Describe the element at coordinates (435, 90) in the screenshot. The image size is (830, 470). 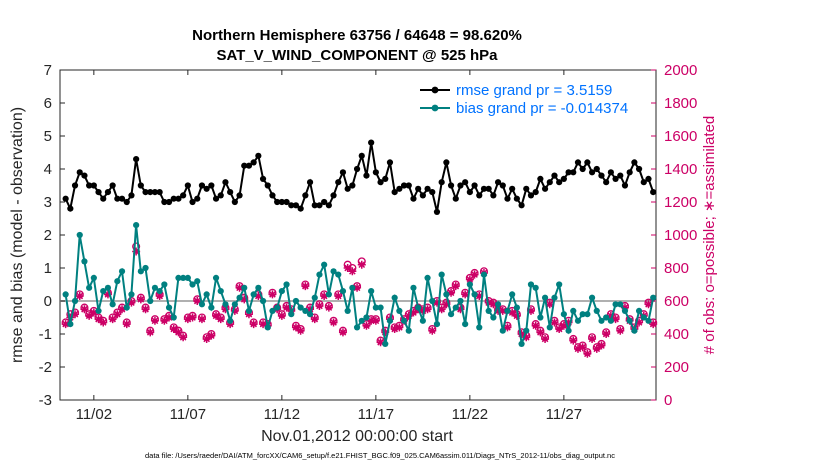
I see `legend-rmse-marker` at that location.